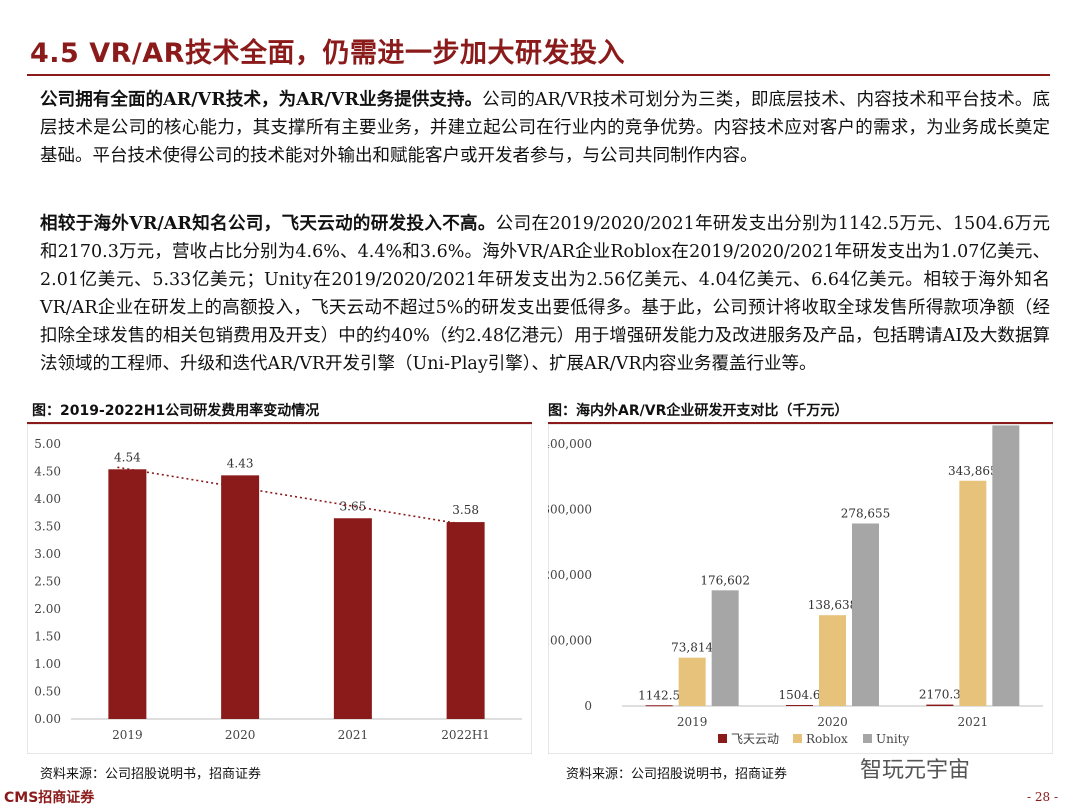 The width and height of the screenshot is (1080, 810). Describe the element at coordinates (127, 594) in the screenshot. I see `bar-2019` at that location.